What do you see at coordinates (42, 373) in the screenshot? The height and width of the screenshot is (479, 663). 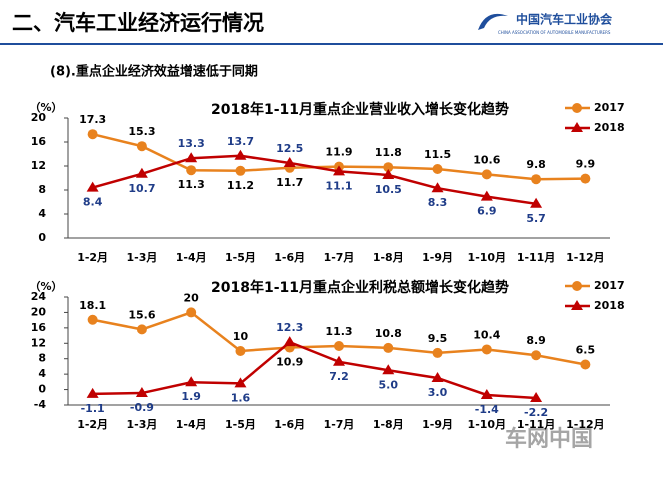 I see `y-tick-label: 4` at bounding box center [42, 373].